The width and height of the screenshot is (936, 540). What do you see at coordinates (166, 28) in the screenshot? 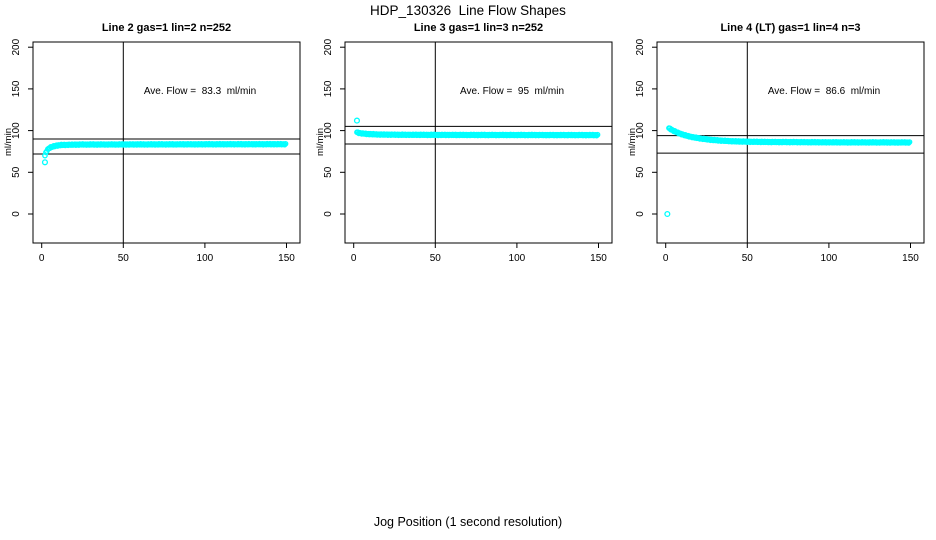
I see `panel-title-line-2: Line 2 gas=1 lin=2 n=252` at bounding box center [166, 28].